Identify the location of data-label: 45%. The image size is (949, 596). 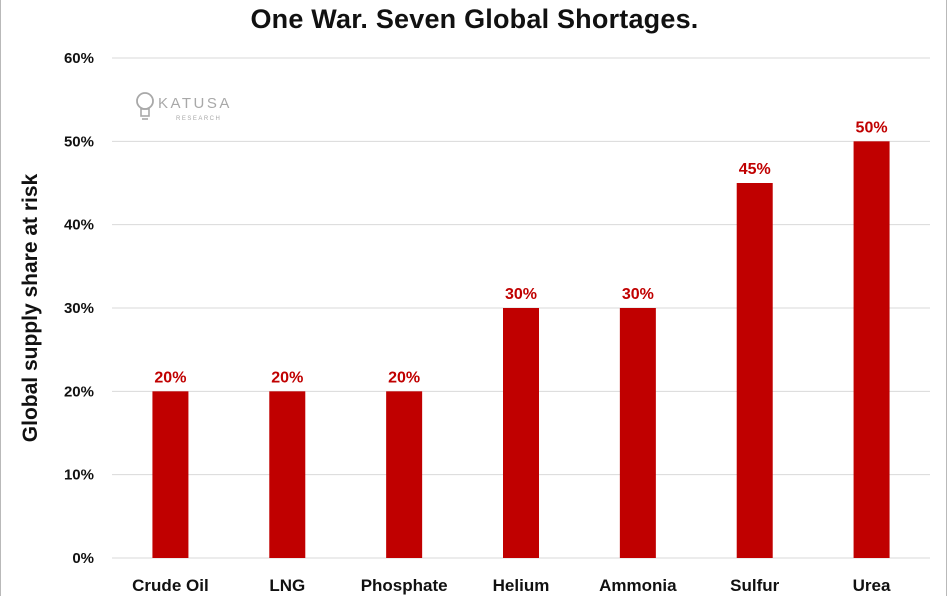
(755, 169).